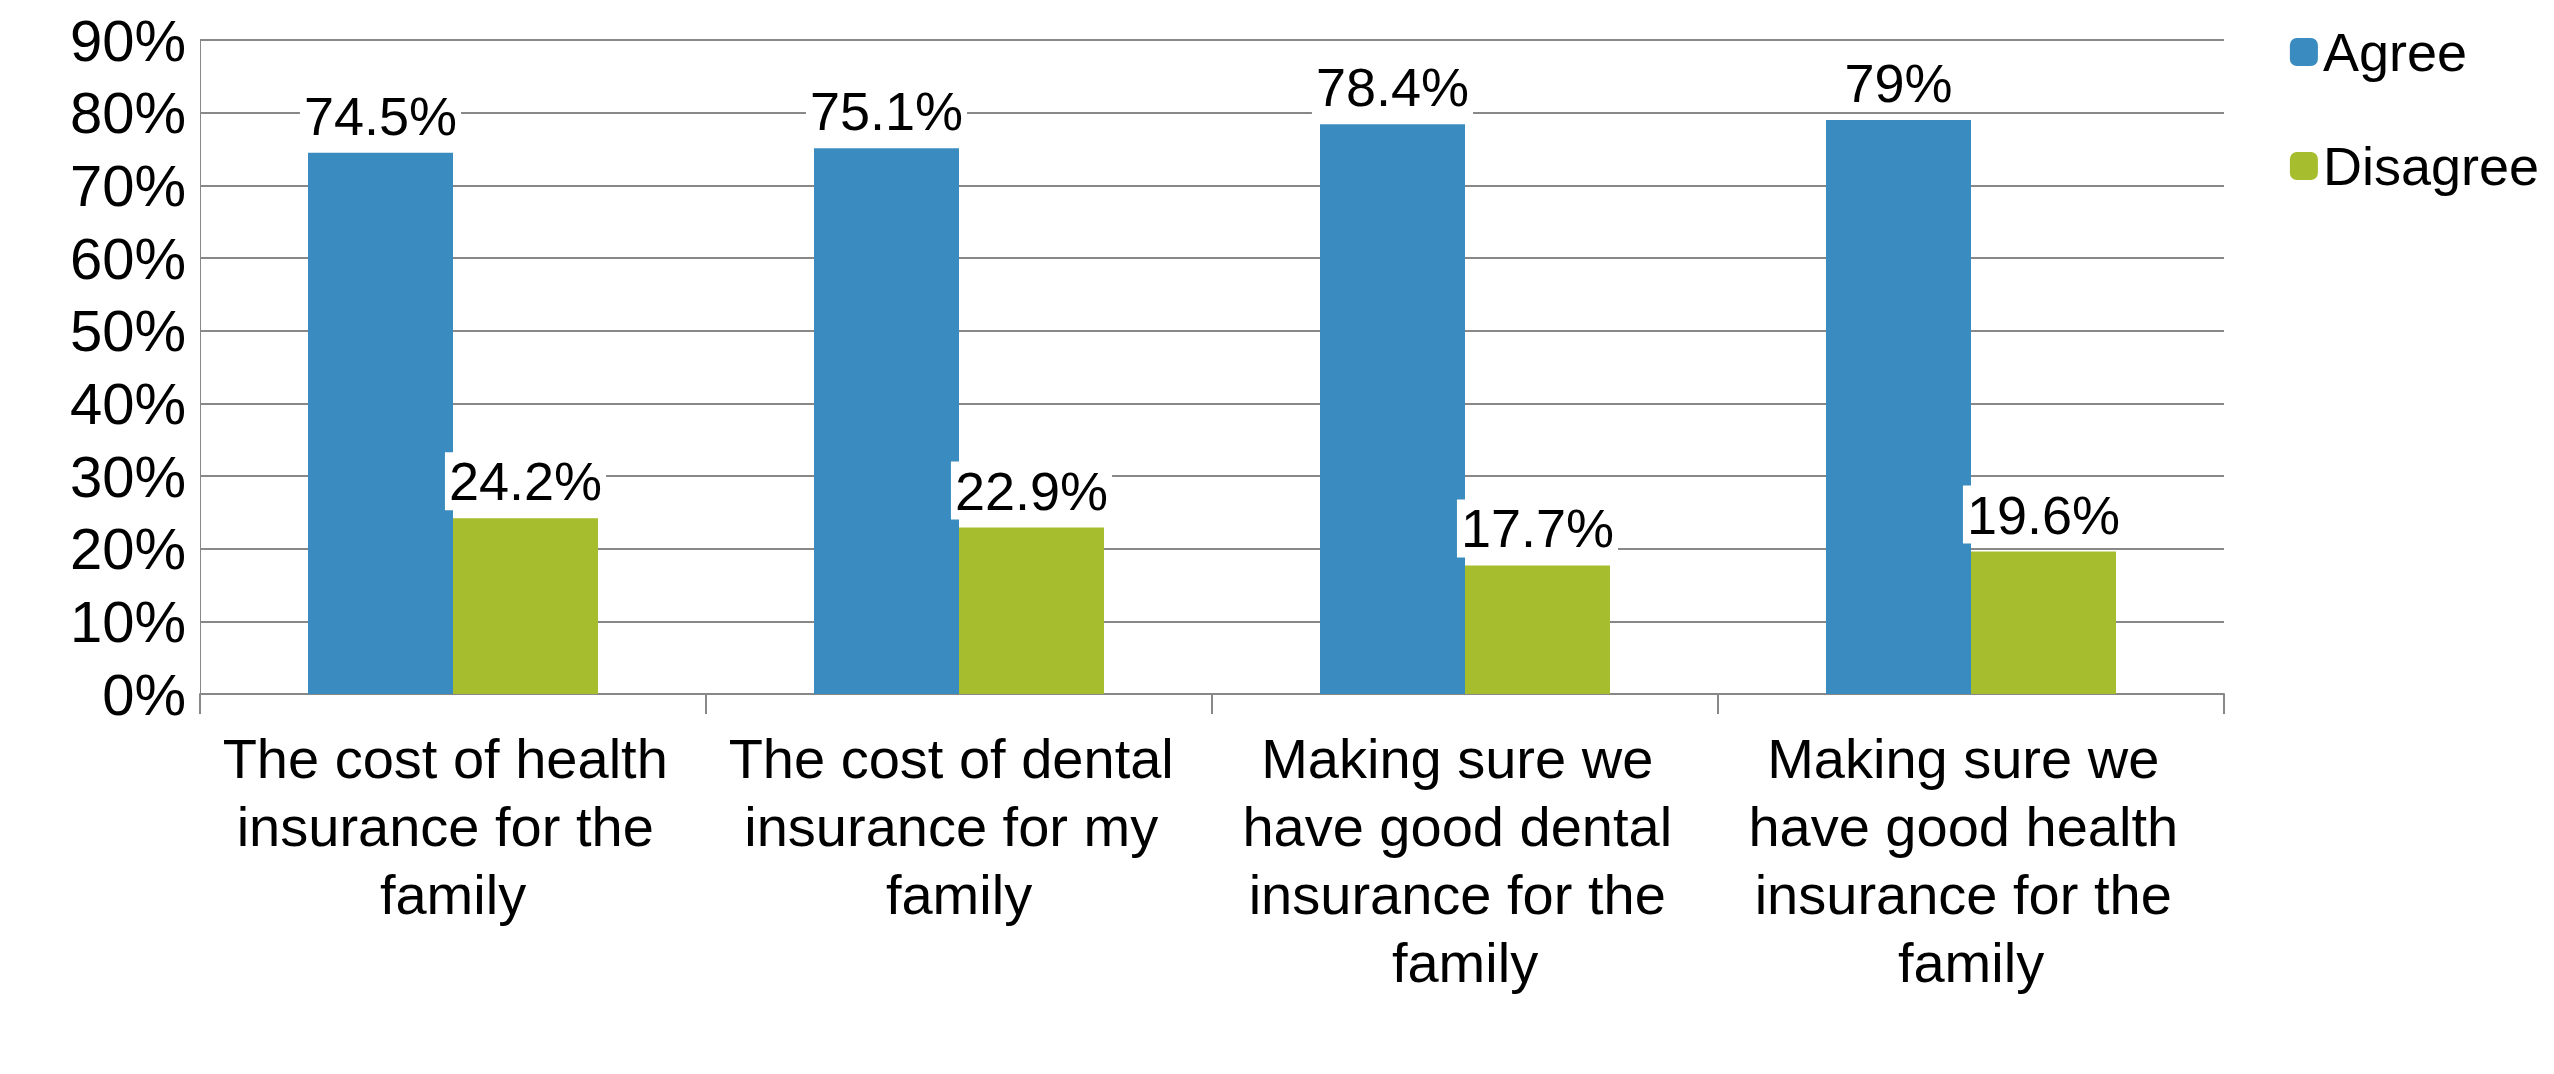 Image resolution: width=2554 pixels, height=1074 pixels. What do you see at coordinates (959, 826) in the screenshot?
I see `x-tick-label: The cost of dental insurance for my family` at bounding box center [959, 826].